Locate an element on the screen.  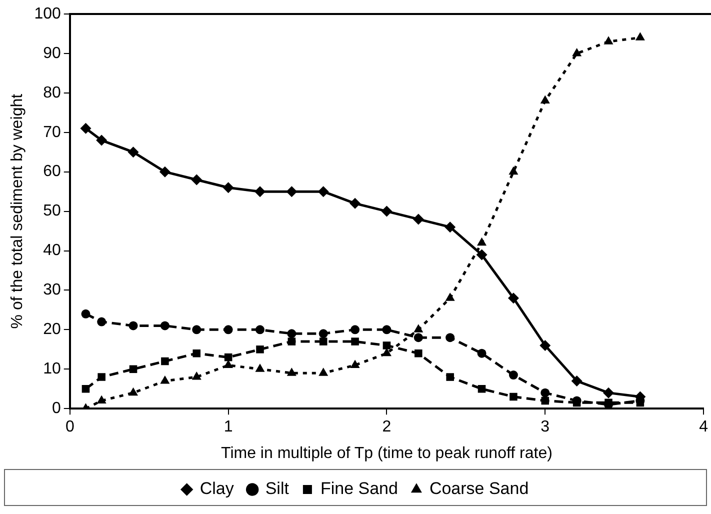
x-tick-label: 3 is located at coordinates (545, 427).